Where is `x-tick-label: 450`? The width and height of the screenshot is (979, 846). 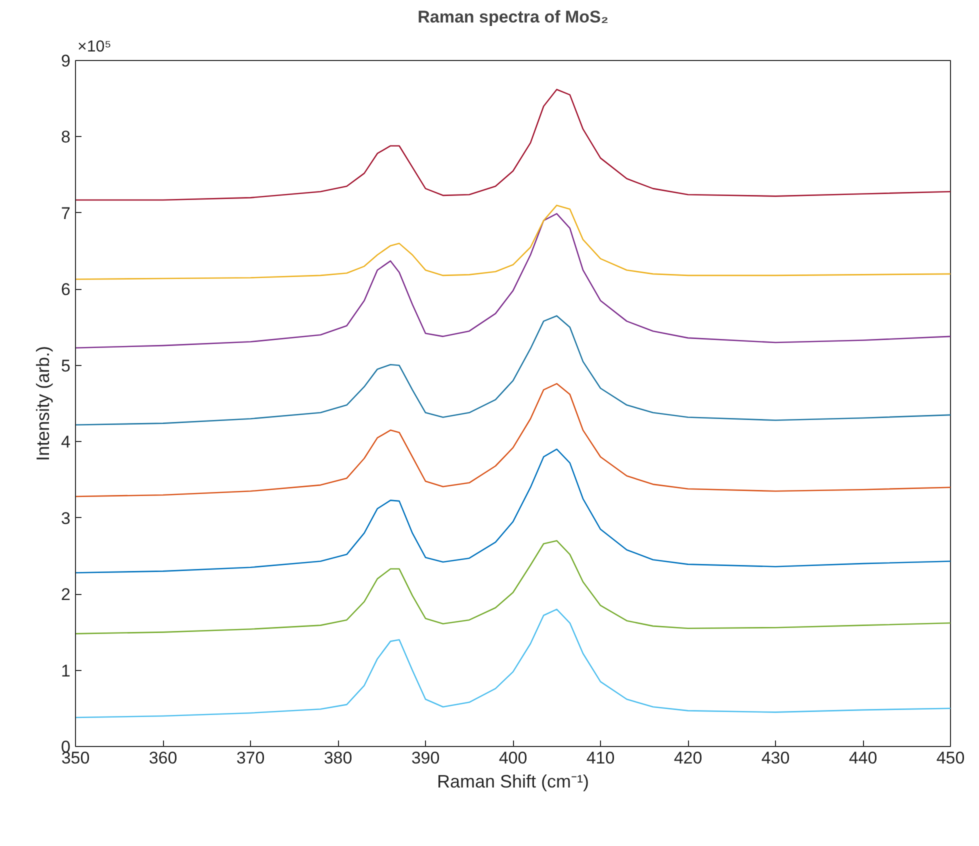
x-tick-label: 450 is located at coordinates (950, 758).